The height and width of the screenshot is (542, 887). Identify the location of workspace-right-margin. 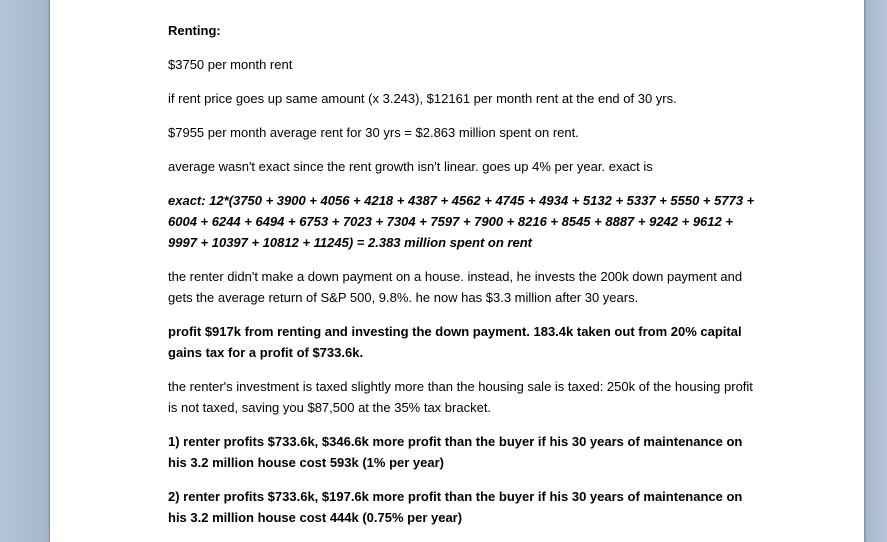
(876, 271).